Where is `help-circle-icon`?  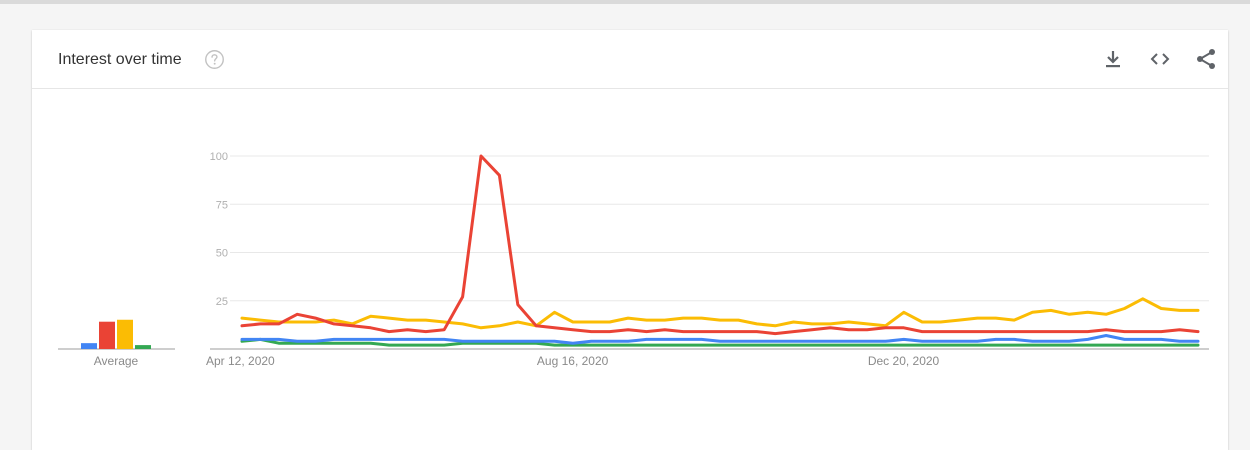
help-circle-icon is located at coordinates (214, 59).